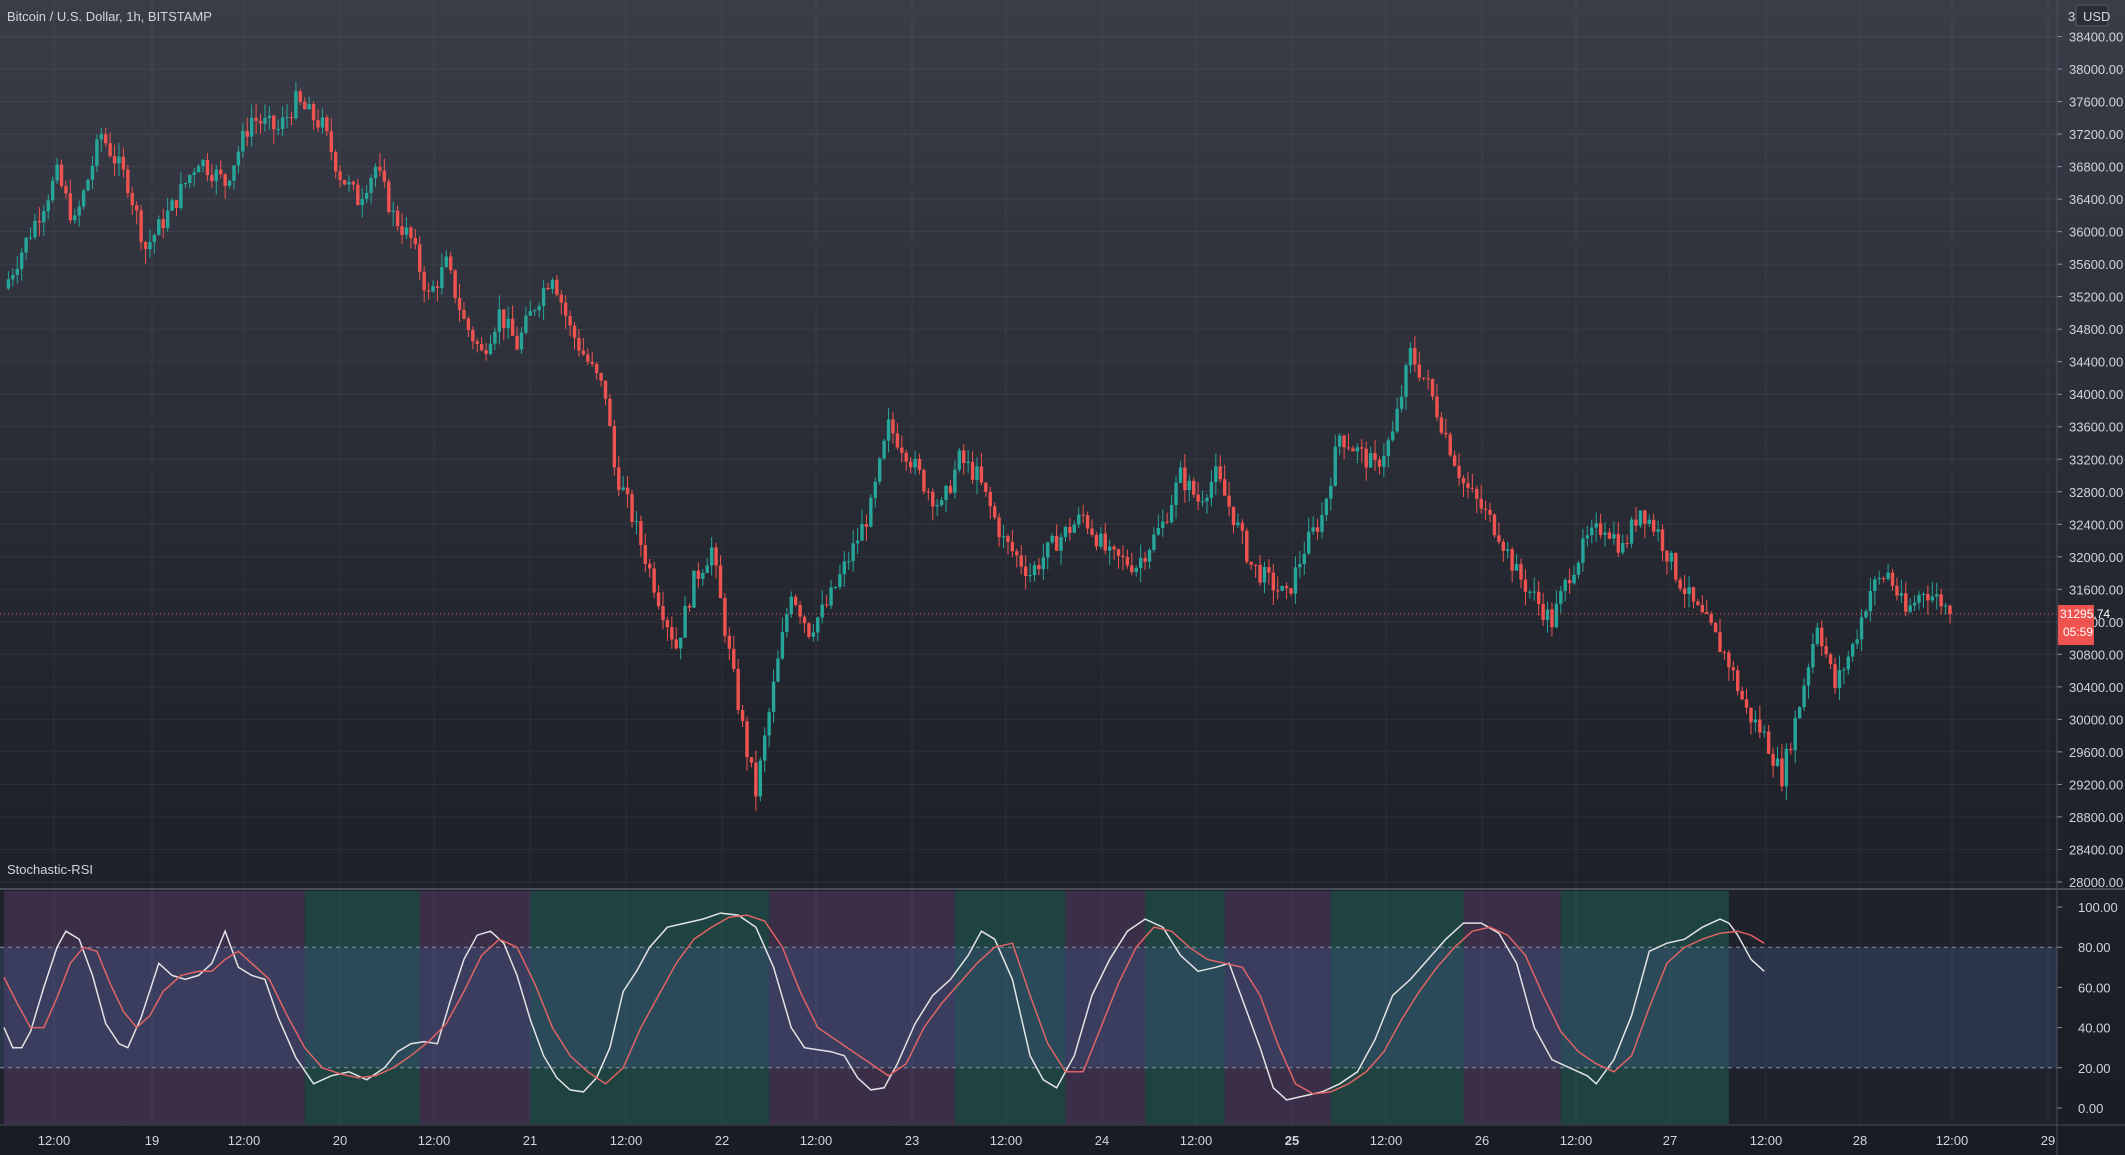 This screenshot has height=1155, width=2125. What do you see at coordinates (2096, 784) in the screenshot?
I see `price-tick-label: 29200.00` at bounding box center [2096, 784].